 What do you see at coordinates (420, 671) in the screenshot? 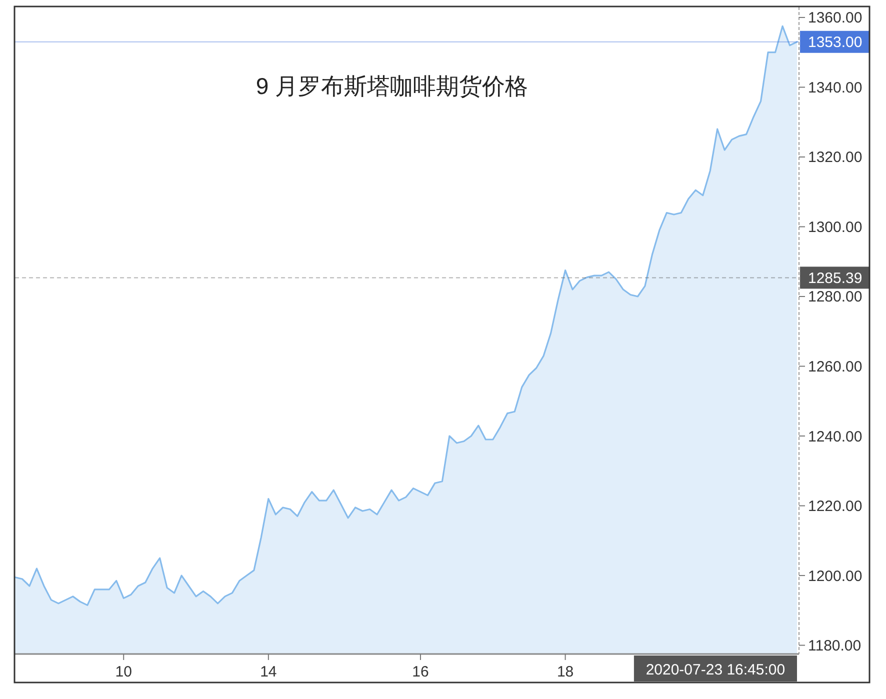
I see `x-tick-label: 16` at bounding box center [420, 671].